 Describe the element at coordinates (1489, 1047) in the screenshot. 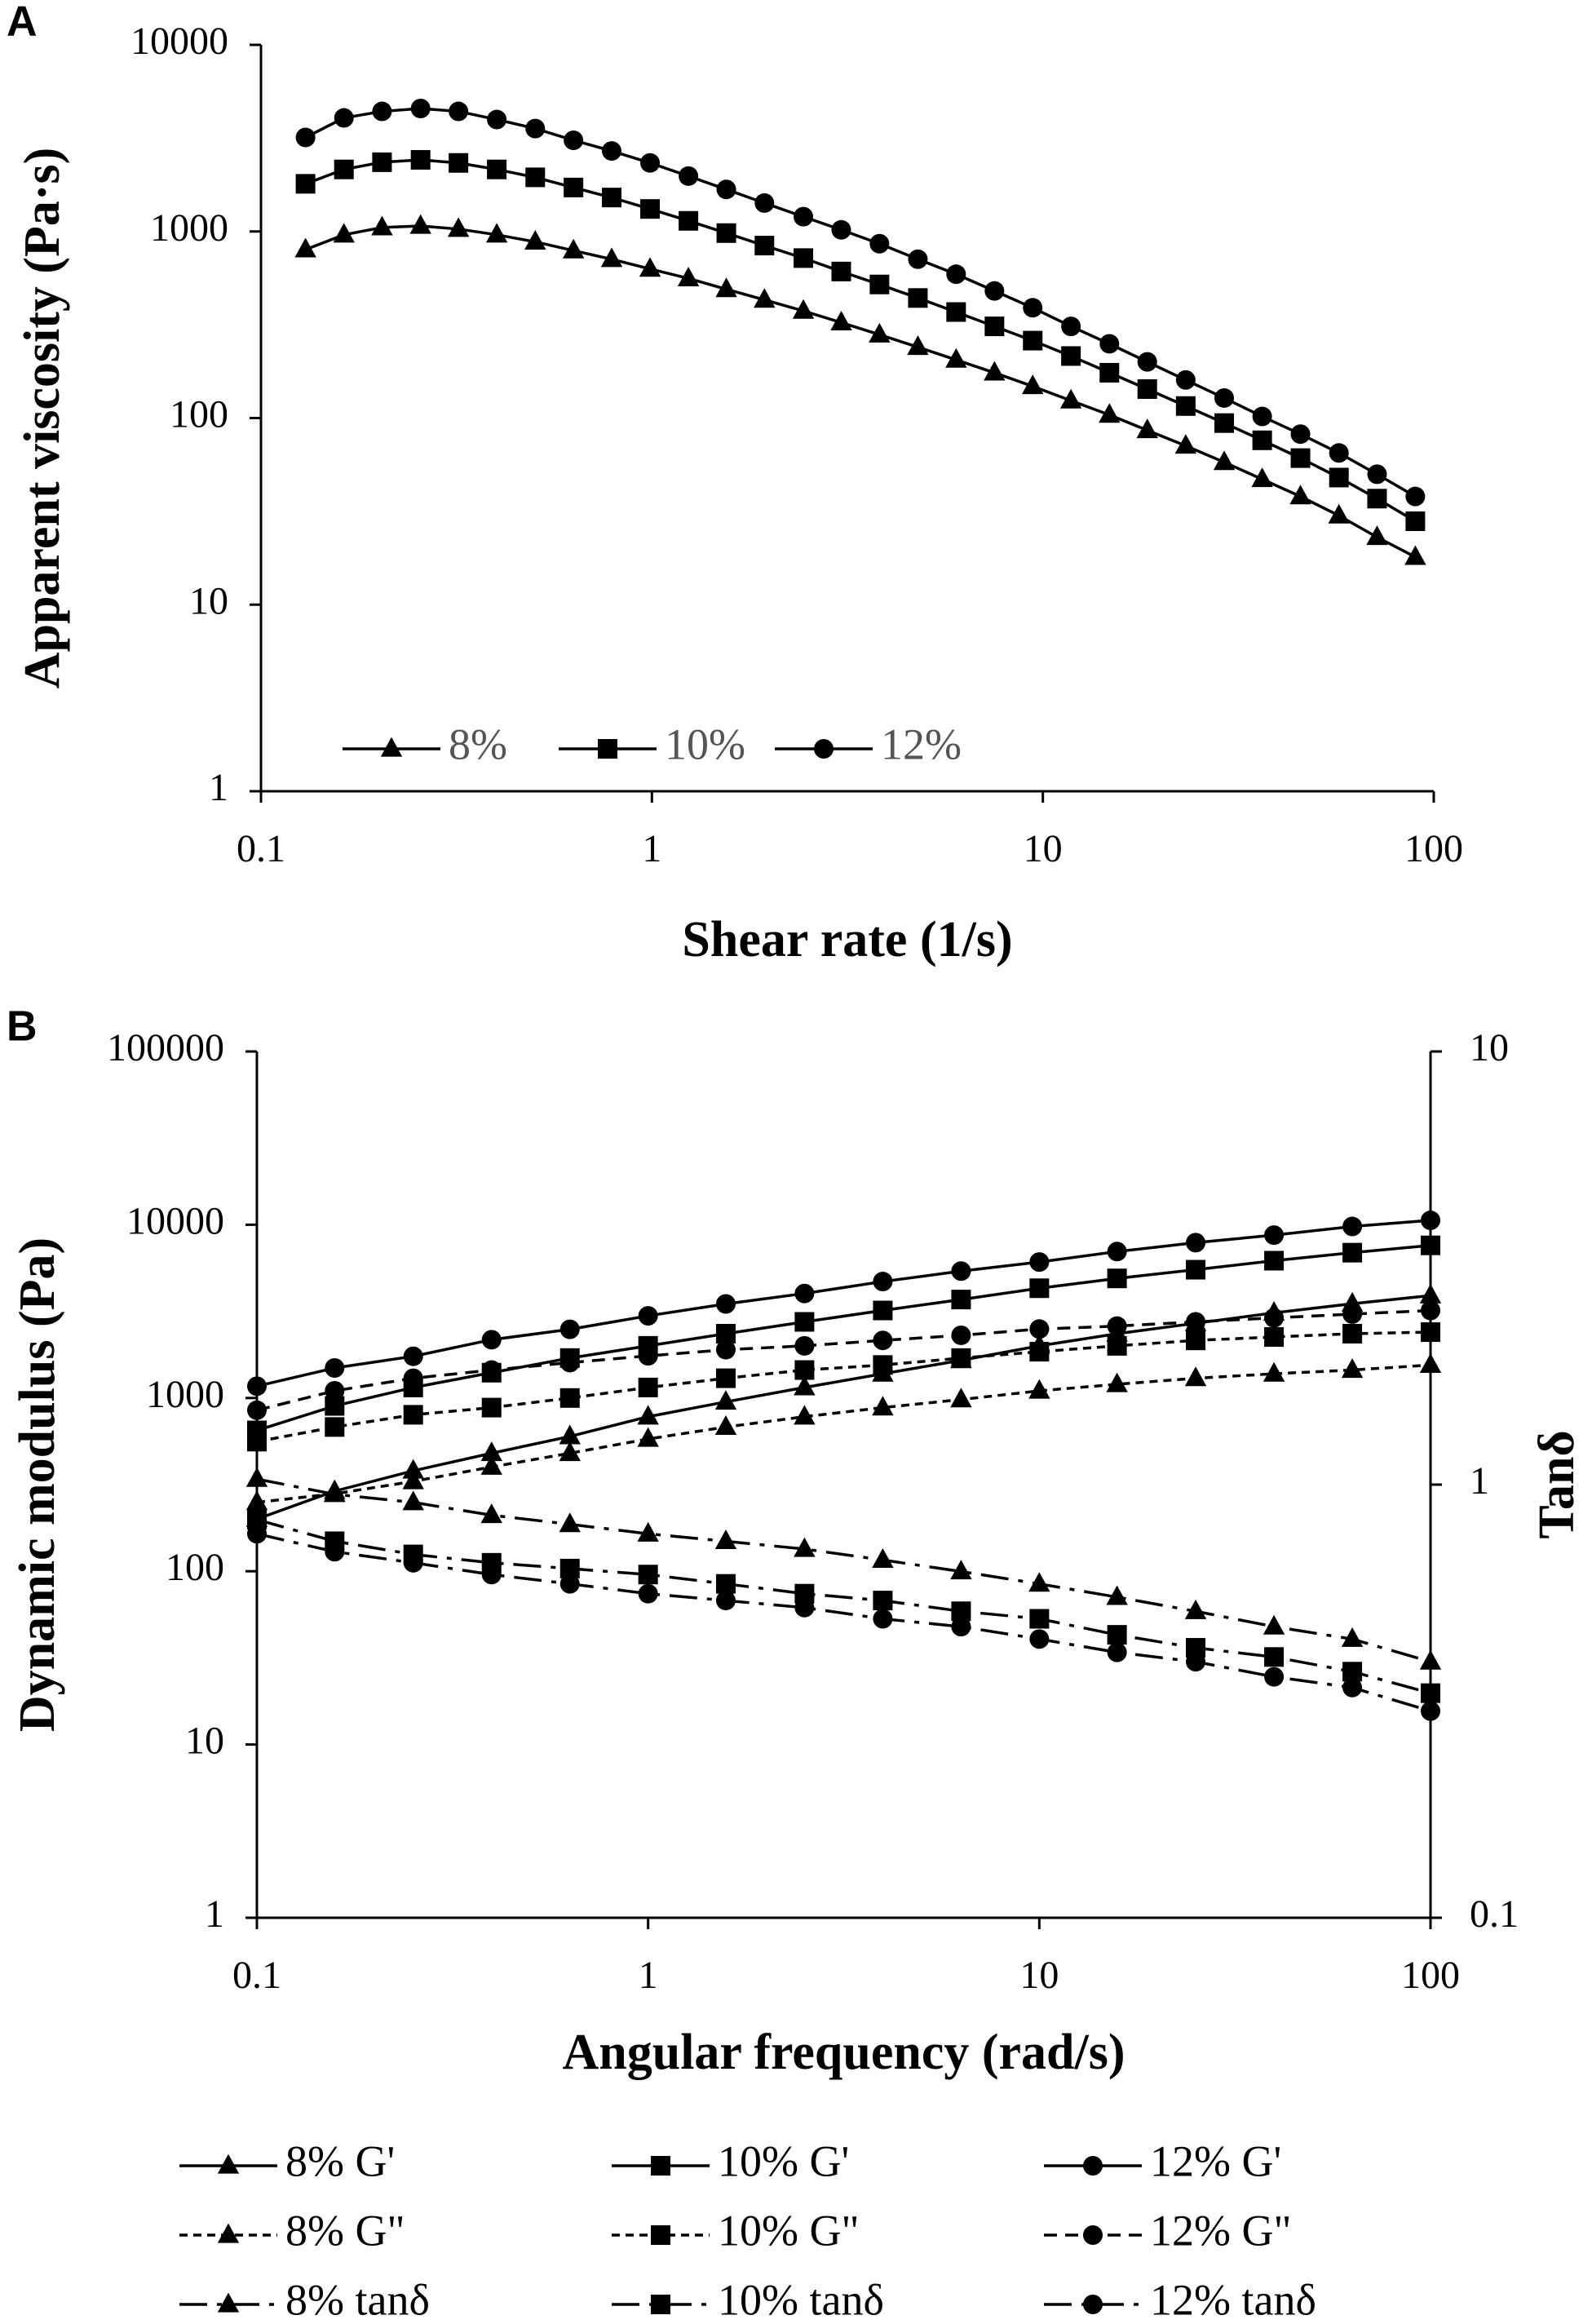

I see `y2-tick-label: 10` at that location.